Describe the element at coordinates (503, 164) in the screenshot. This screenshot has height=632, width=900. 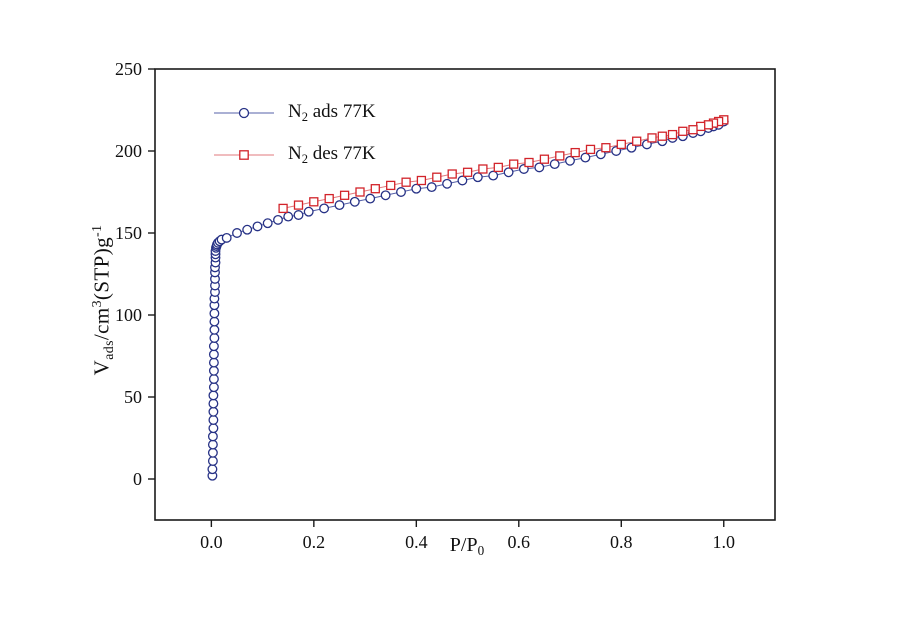
I see `series-n2-des` at that location.